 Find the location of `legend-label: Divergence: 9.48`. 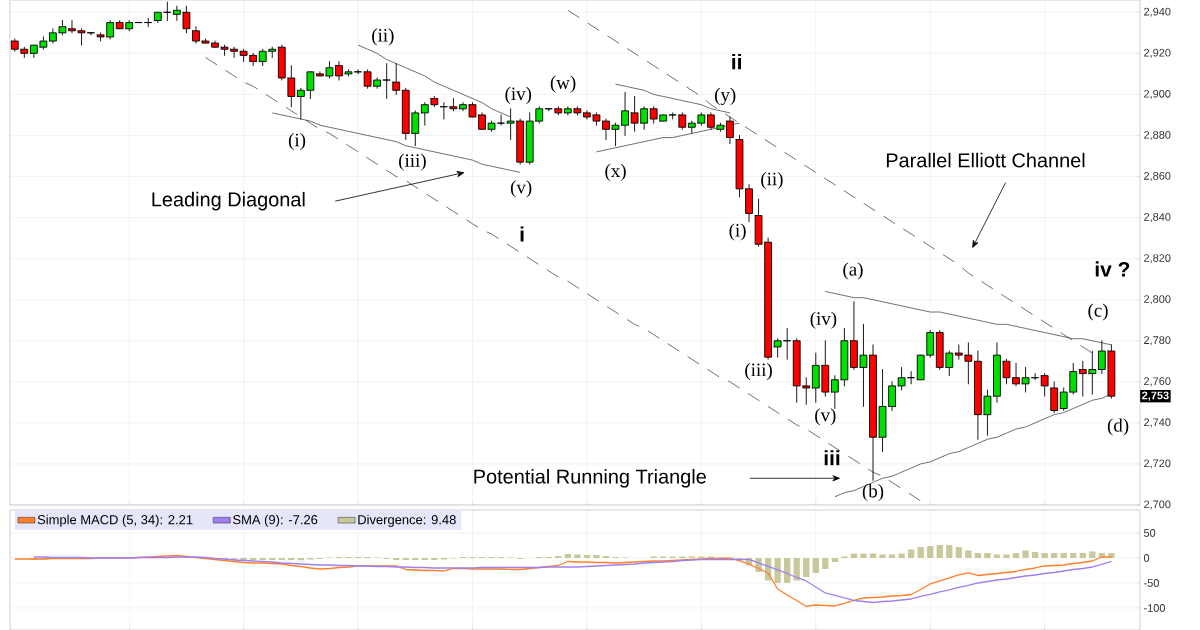

legend-label: Divergence: 9.48 is located at coordinates (407, 520).